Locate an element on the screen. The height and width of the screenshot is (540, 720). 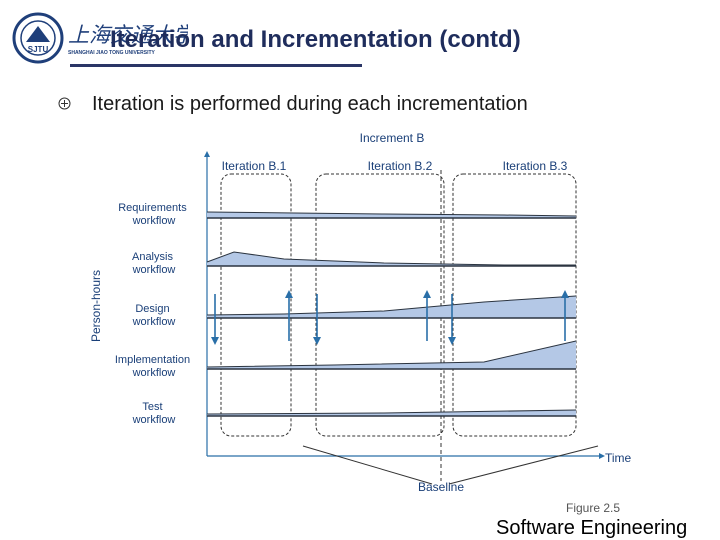
x-axis-label: Time is located at coordinates (618, 458).